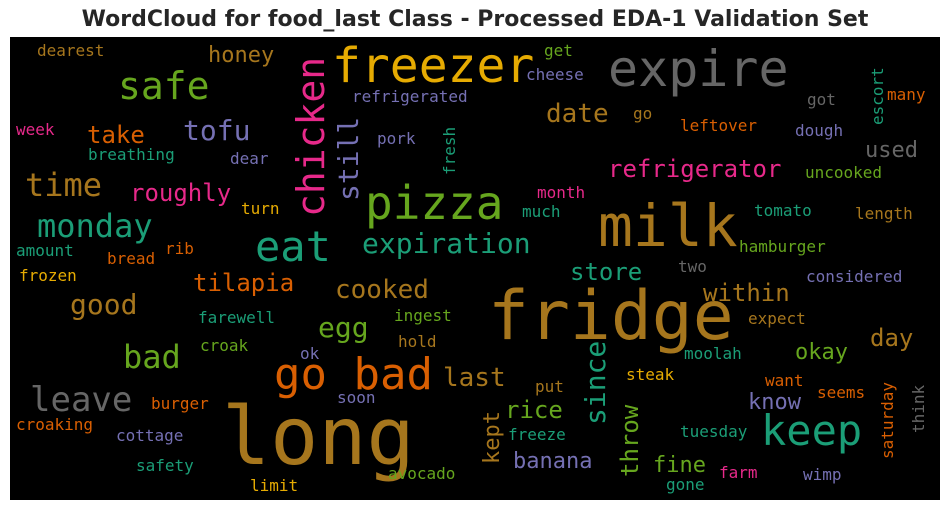 Image resolution: width=950 pixels, height=511 pixels. What do you see at coordinates (685, 484) in the screenshot?
I see `word-gone: gone` at bounding box center [685, 484].